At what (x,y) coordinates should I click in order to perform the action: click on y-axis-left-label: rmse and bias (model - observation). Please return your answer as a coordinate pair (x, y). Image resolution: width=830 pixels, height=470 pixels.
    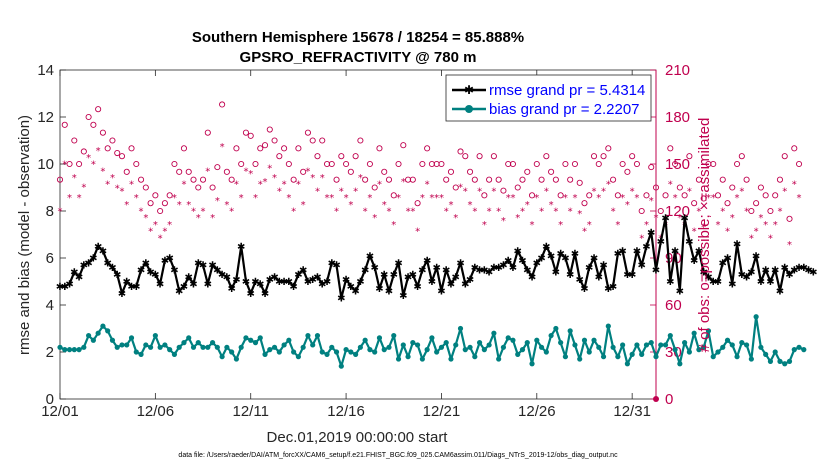
    Looking at the image, I should click on (24, 235).